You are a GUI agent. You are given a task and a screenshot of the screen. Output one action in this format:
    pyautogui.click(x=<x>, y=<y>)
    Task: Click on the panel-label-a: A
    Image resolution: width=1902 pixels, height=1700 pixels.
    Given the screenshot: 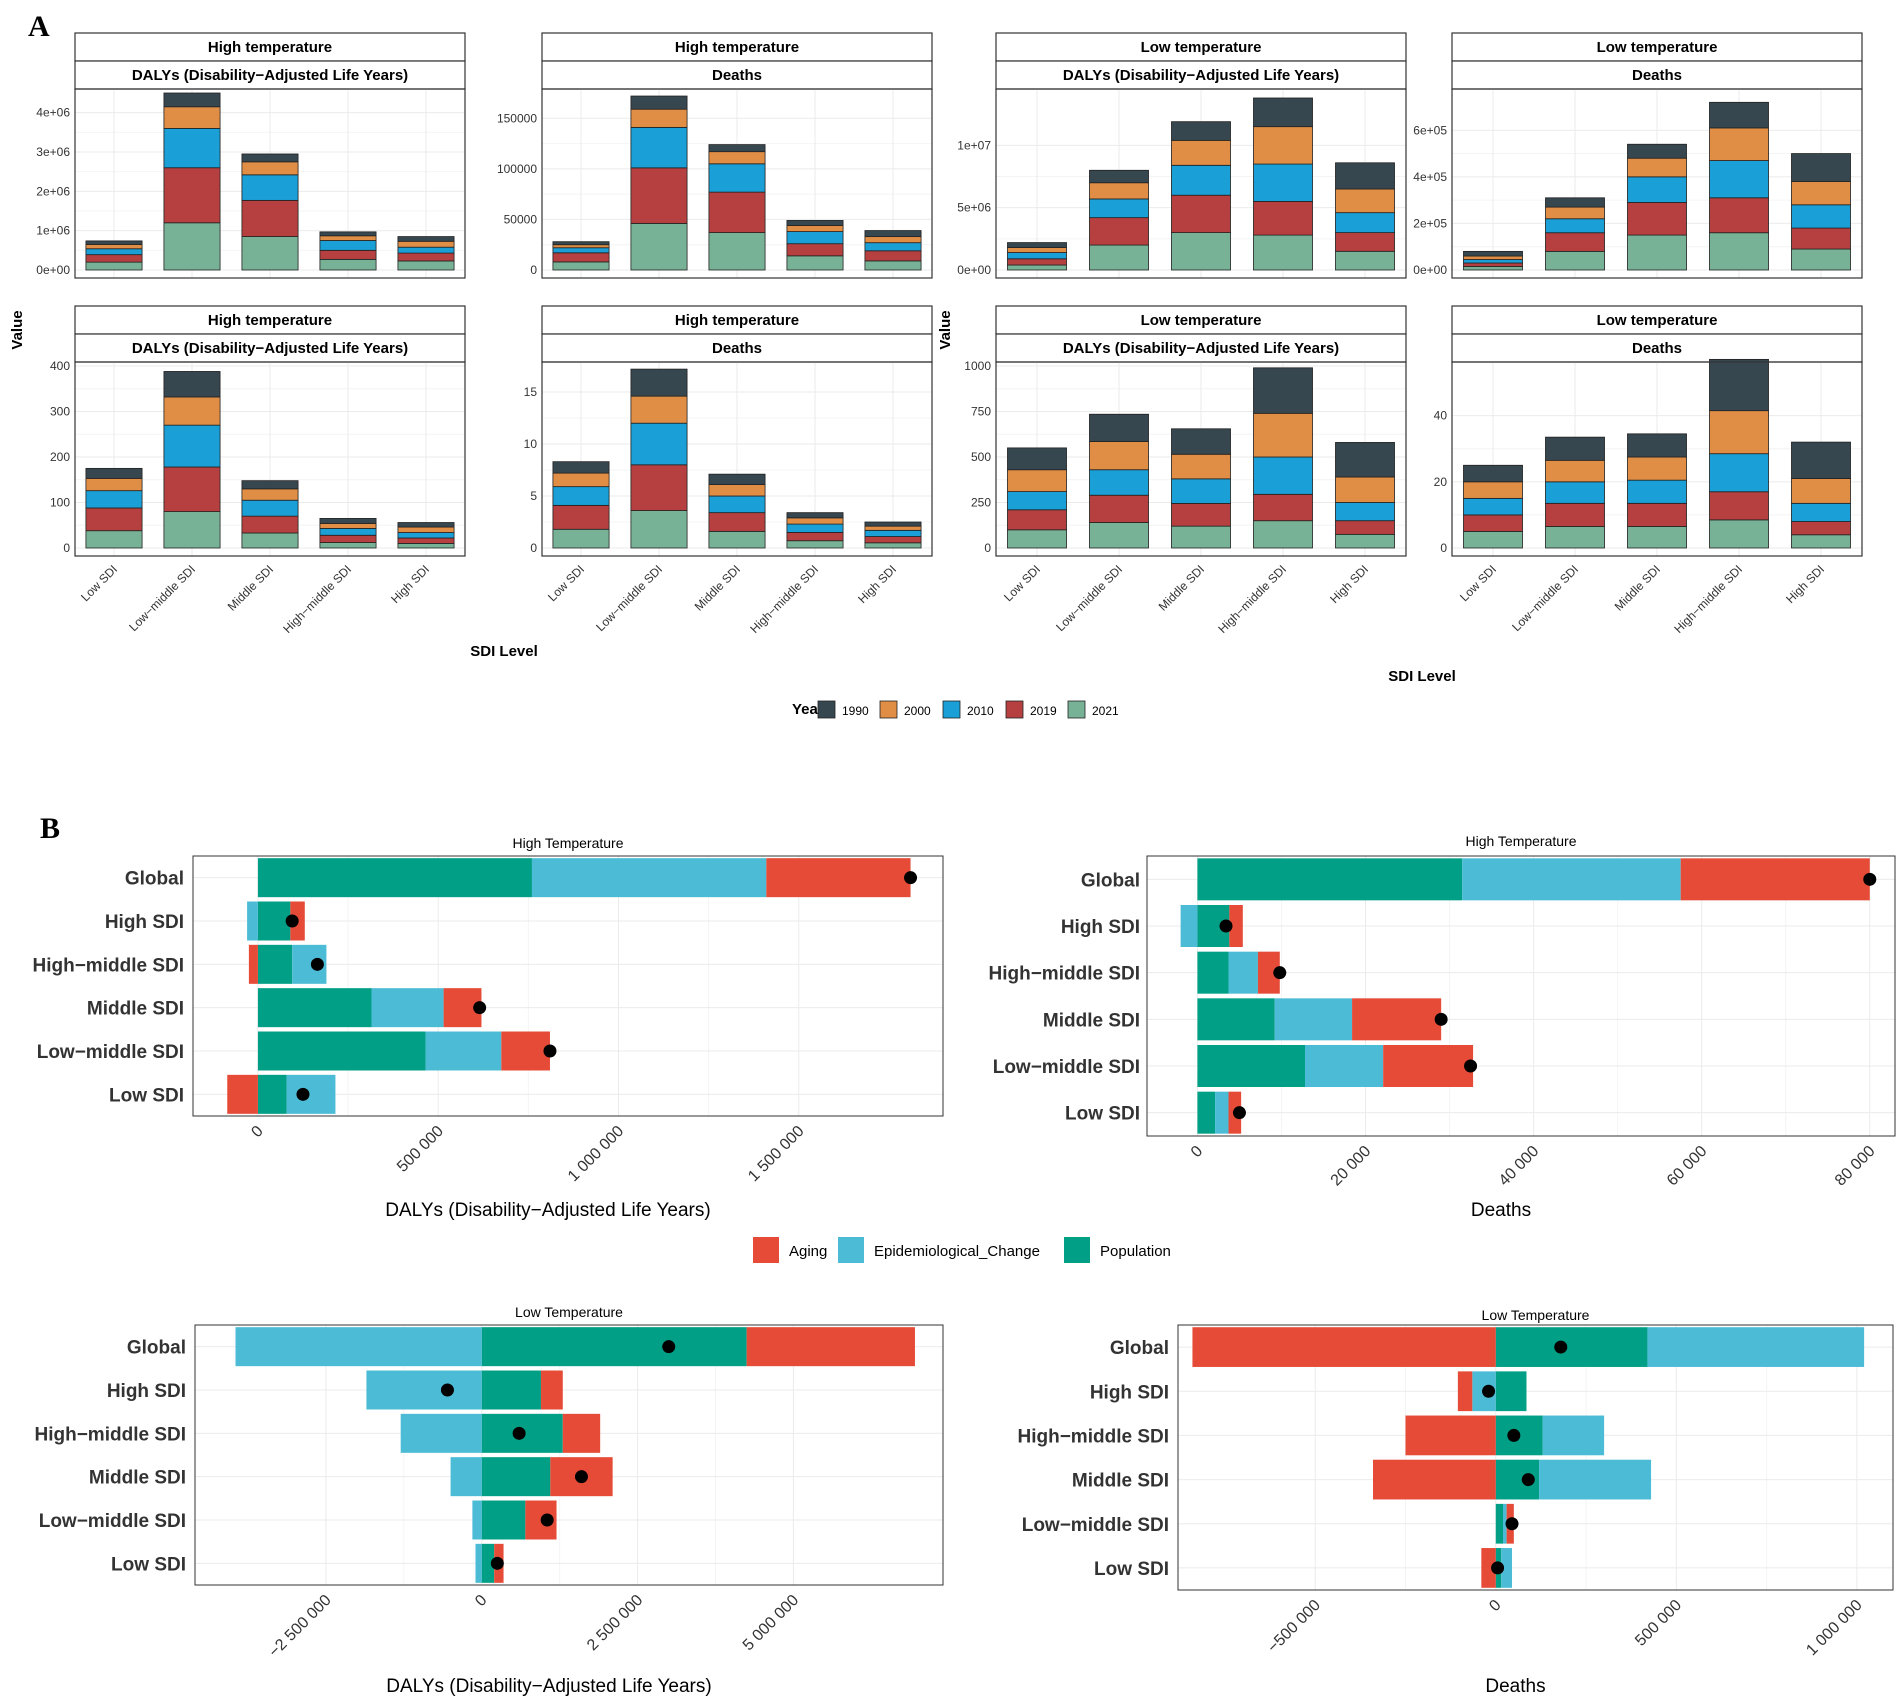 What is the action you would take?
    pyautogui.click(x=39, y=26)
    